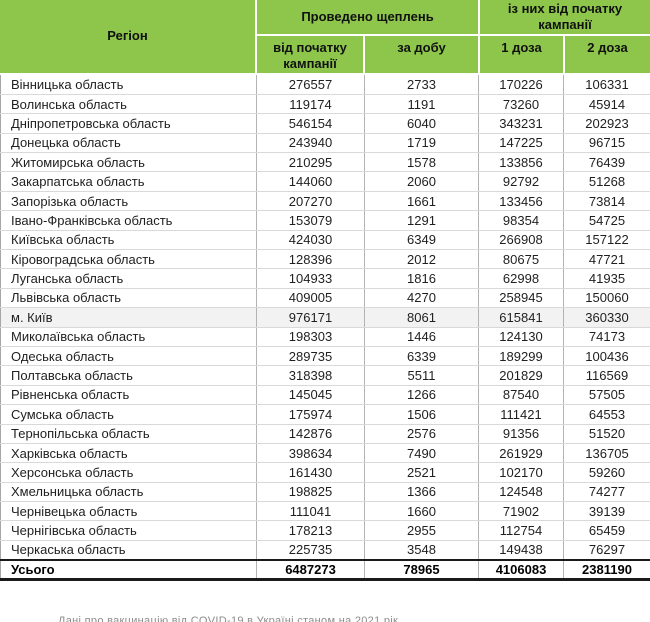 This screenshot has width=650, height=622. What do you see at coordinates (421, 569) in the screenshot?
I see `per-day-cell: 78965` at bounding box center [421, 569].